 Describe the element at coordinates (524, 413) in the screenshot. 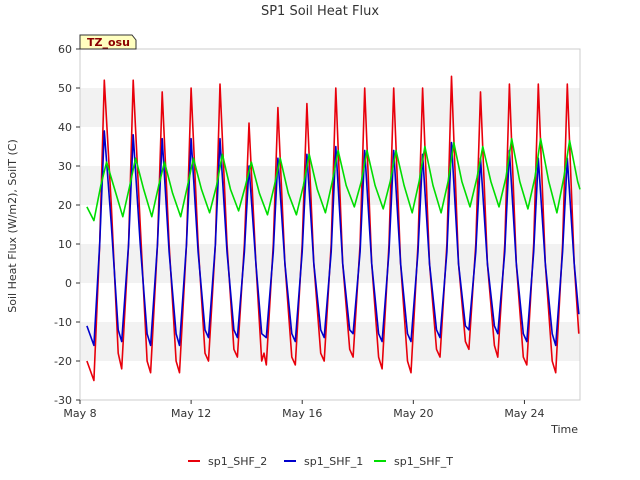

I see `x-tick-label: May 24` at that location.